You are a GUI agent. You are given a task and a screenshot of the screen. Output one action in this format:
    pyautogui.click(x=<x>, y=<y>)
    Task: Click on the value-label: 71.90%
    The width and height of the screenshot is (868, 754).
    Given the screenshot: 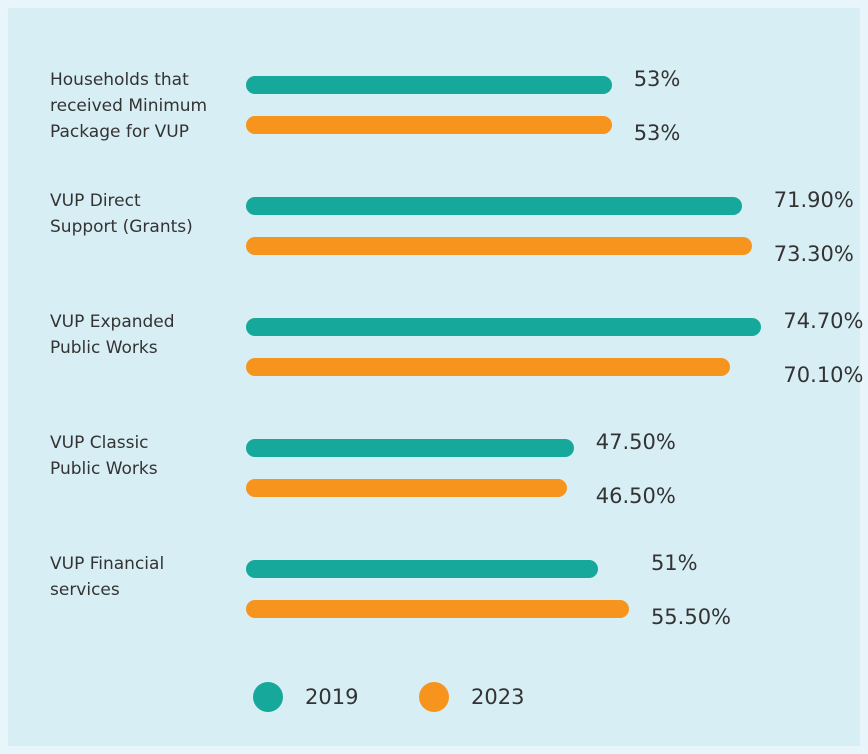 What is the action you would take?
    pyautogui.click(x=813, y=200)
    